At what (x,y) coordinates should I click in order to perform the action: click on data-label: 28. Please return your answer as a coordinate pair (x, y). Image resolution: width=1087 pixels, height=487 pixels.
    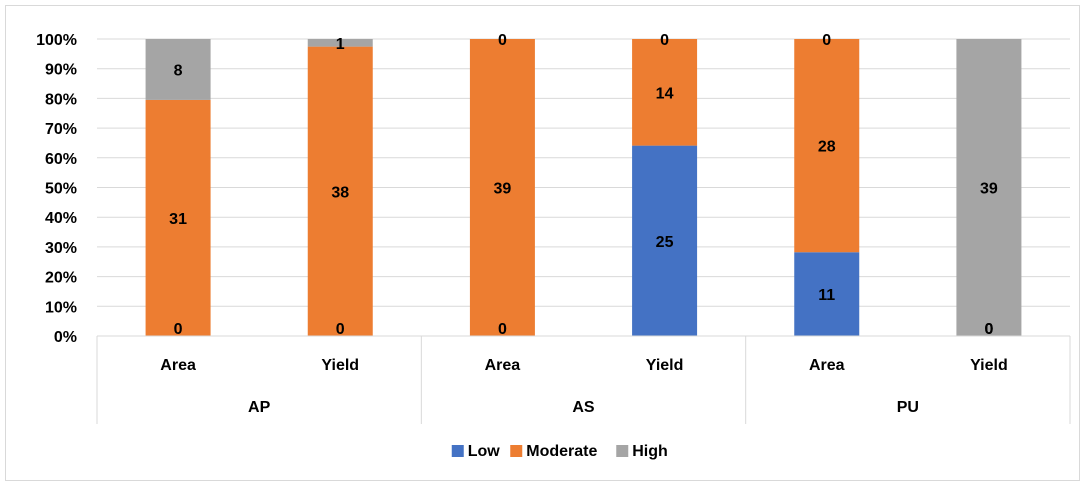
    Looking at the image, I should click on (827, 147).